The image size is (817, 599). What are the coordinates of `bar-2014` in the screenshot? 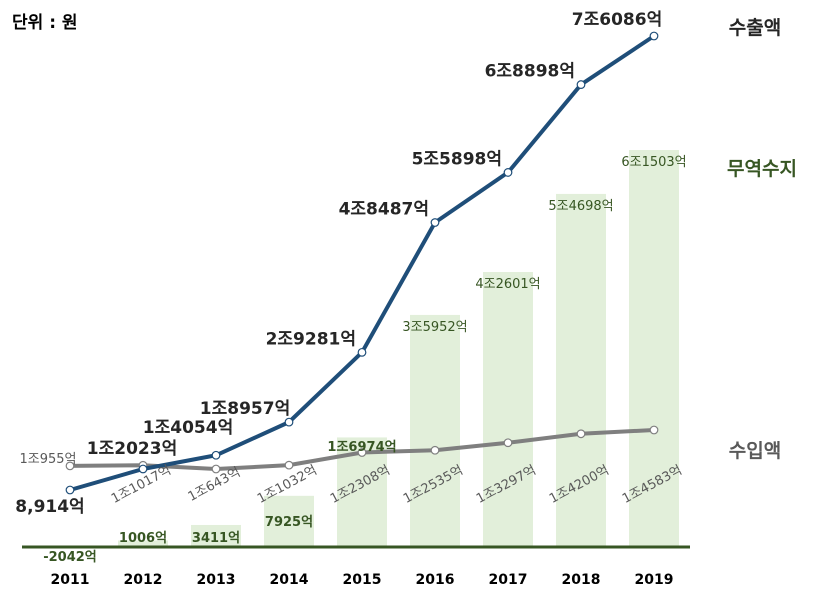 It's located at (289, 521).